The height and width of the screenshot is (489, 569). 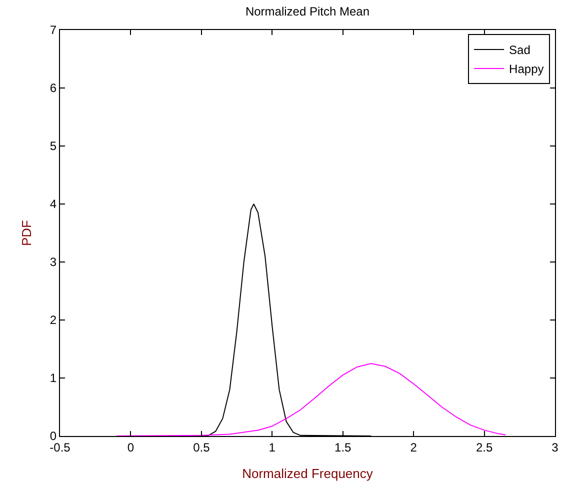 What do you see at coordinates (130, 447) in the screenshot?
I see `x-tick-label: 0` at bounding box center [130, 447].